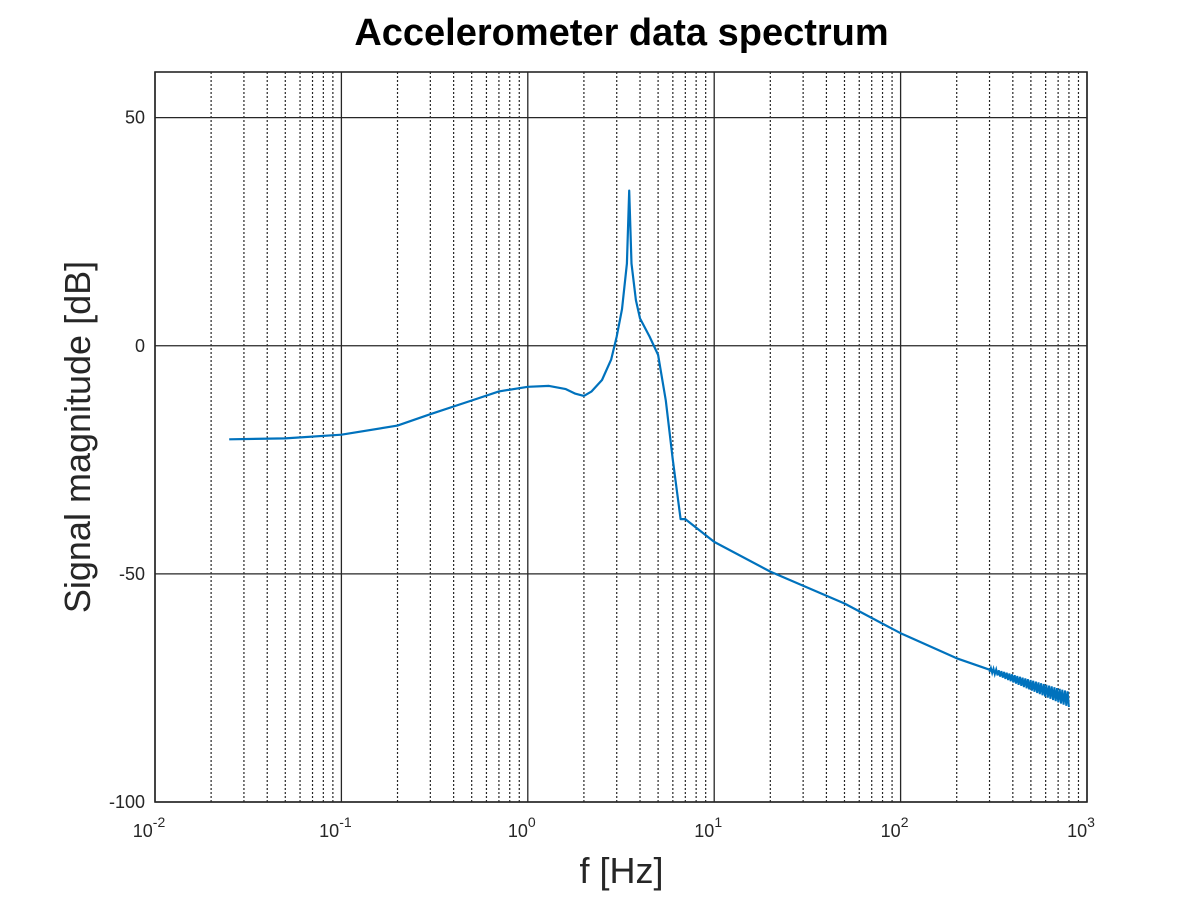 Image resolution: width=1200 pixels, height=900 pixels. Describe the element at coordinates (127, 802) in the screenshot. I see `y-tick-label: -100` at that location.